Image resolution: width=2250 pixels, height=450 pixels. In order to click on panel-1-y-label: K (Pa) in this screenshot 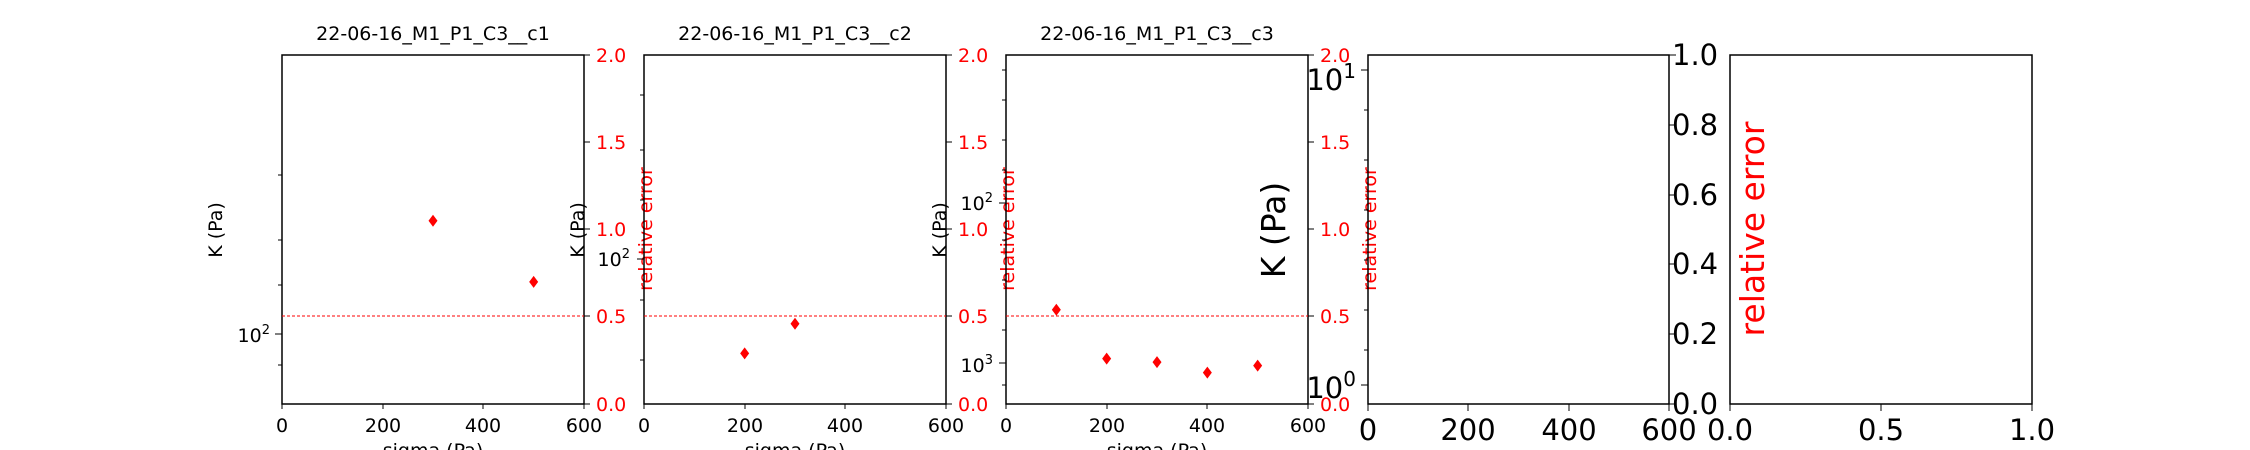, I will do `click(216, 230)`.